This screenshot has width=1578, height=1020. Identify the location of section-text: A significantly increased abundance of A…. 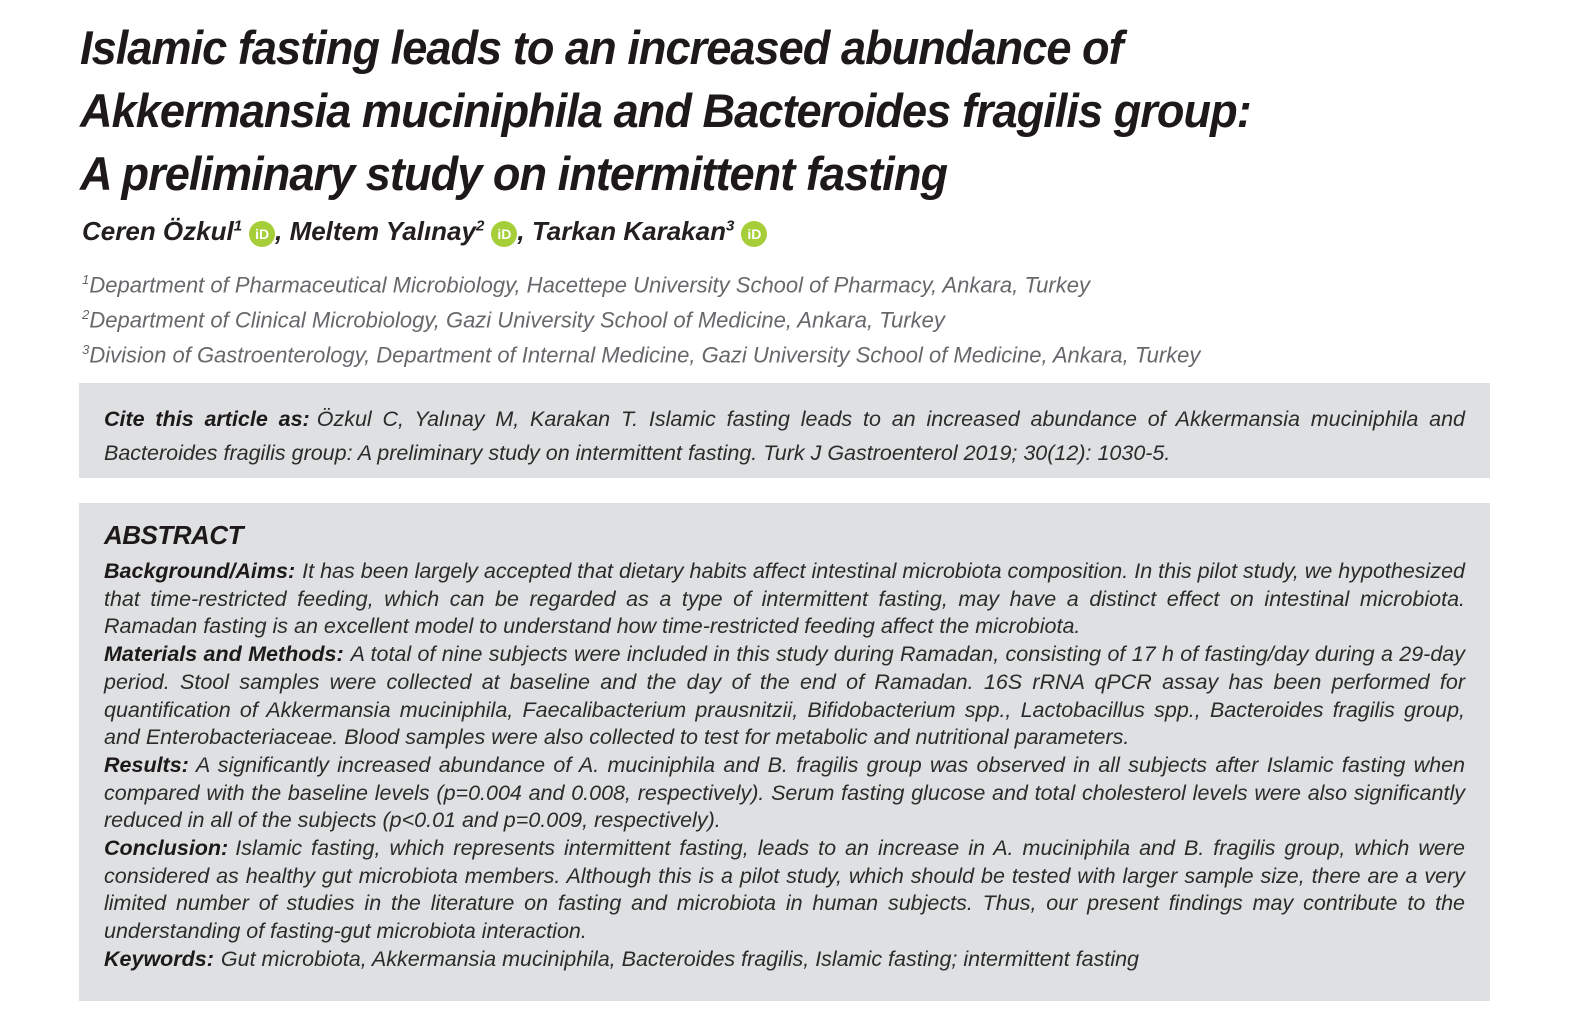
(784, 792).